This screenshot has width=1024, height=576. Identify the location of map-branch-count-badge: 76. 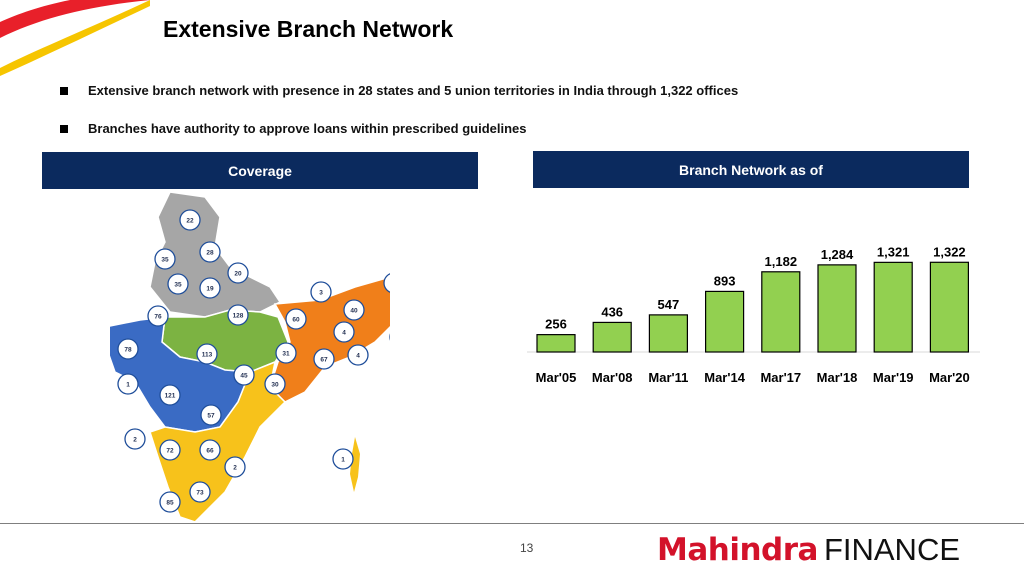
(158, 316).